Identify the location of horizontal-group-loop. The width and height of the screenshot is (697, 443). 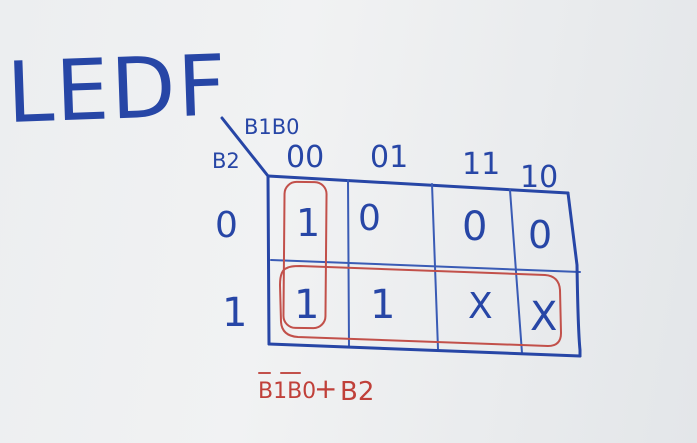
(420, 306).